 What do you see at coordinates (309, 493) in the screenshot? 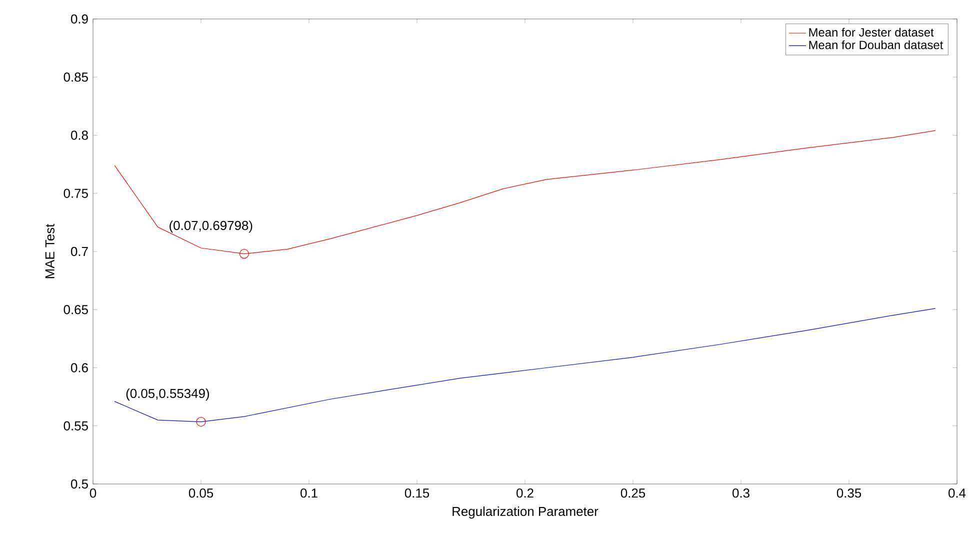
I see `x-tick-label: 0.1` at bounding box center [309, 493].